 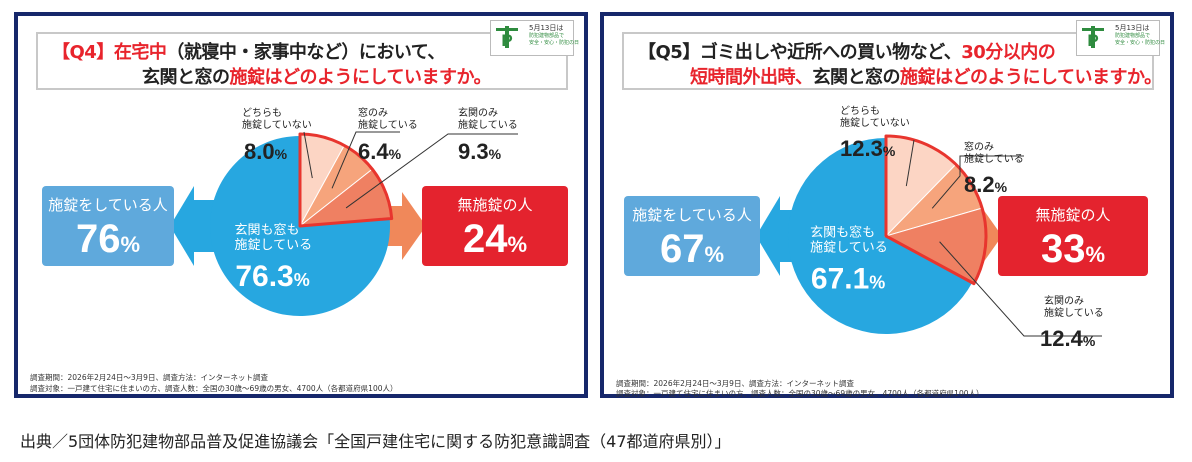 I want to click on locked-summary-value: 67%, so click(x=692, y=249).